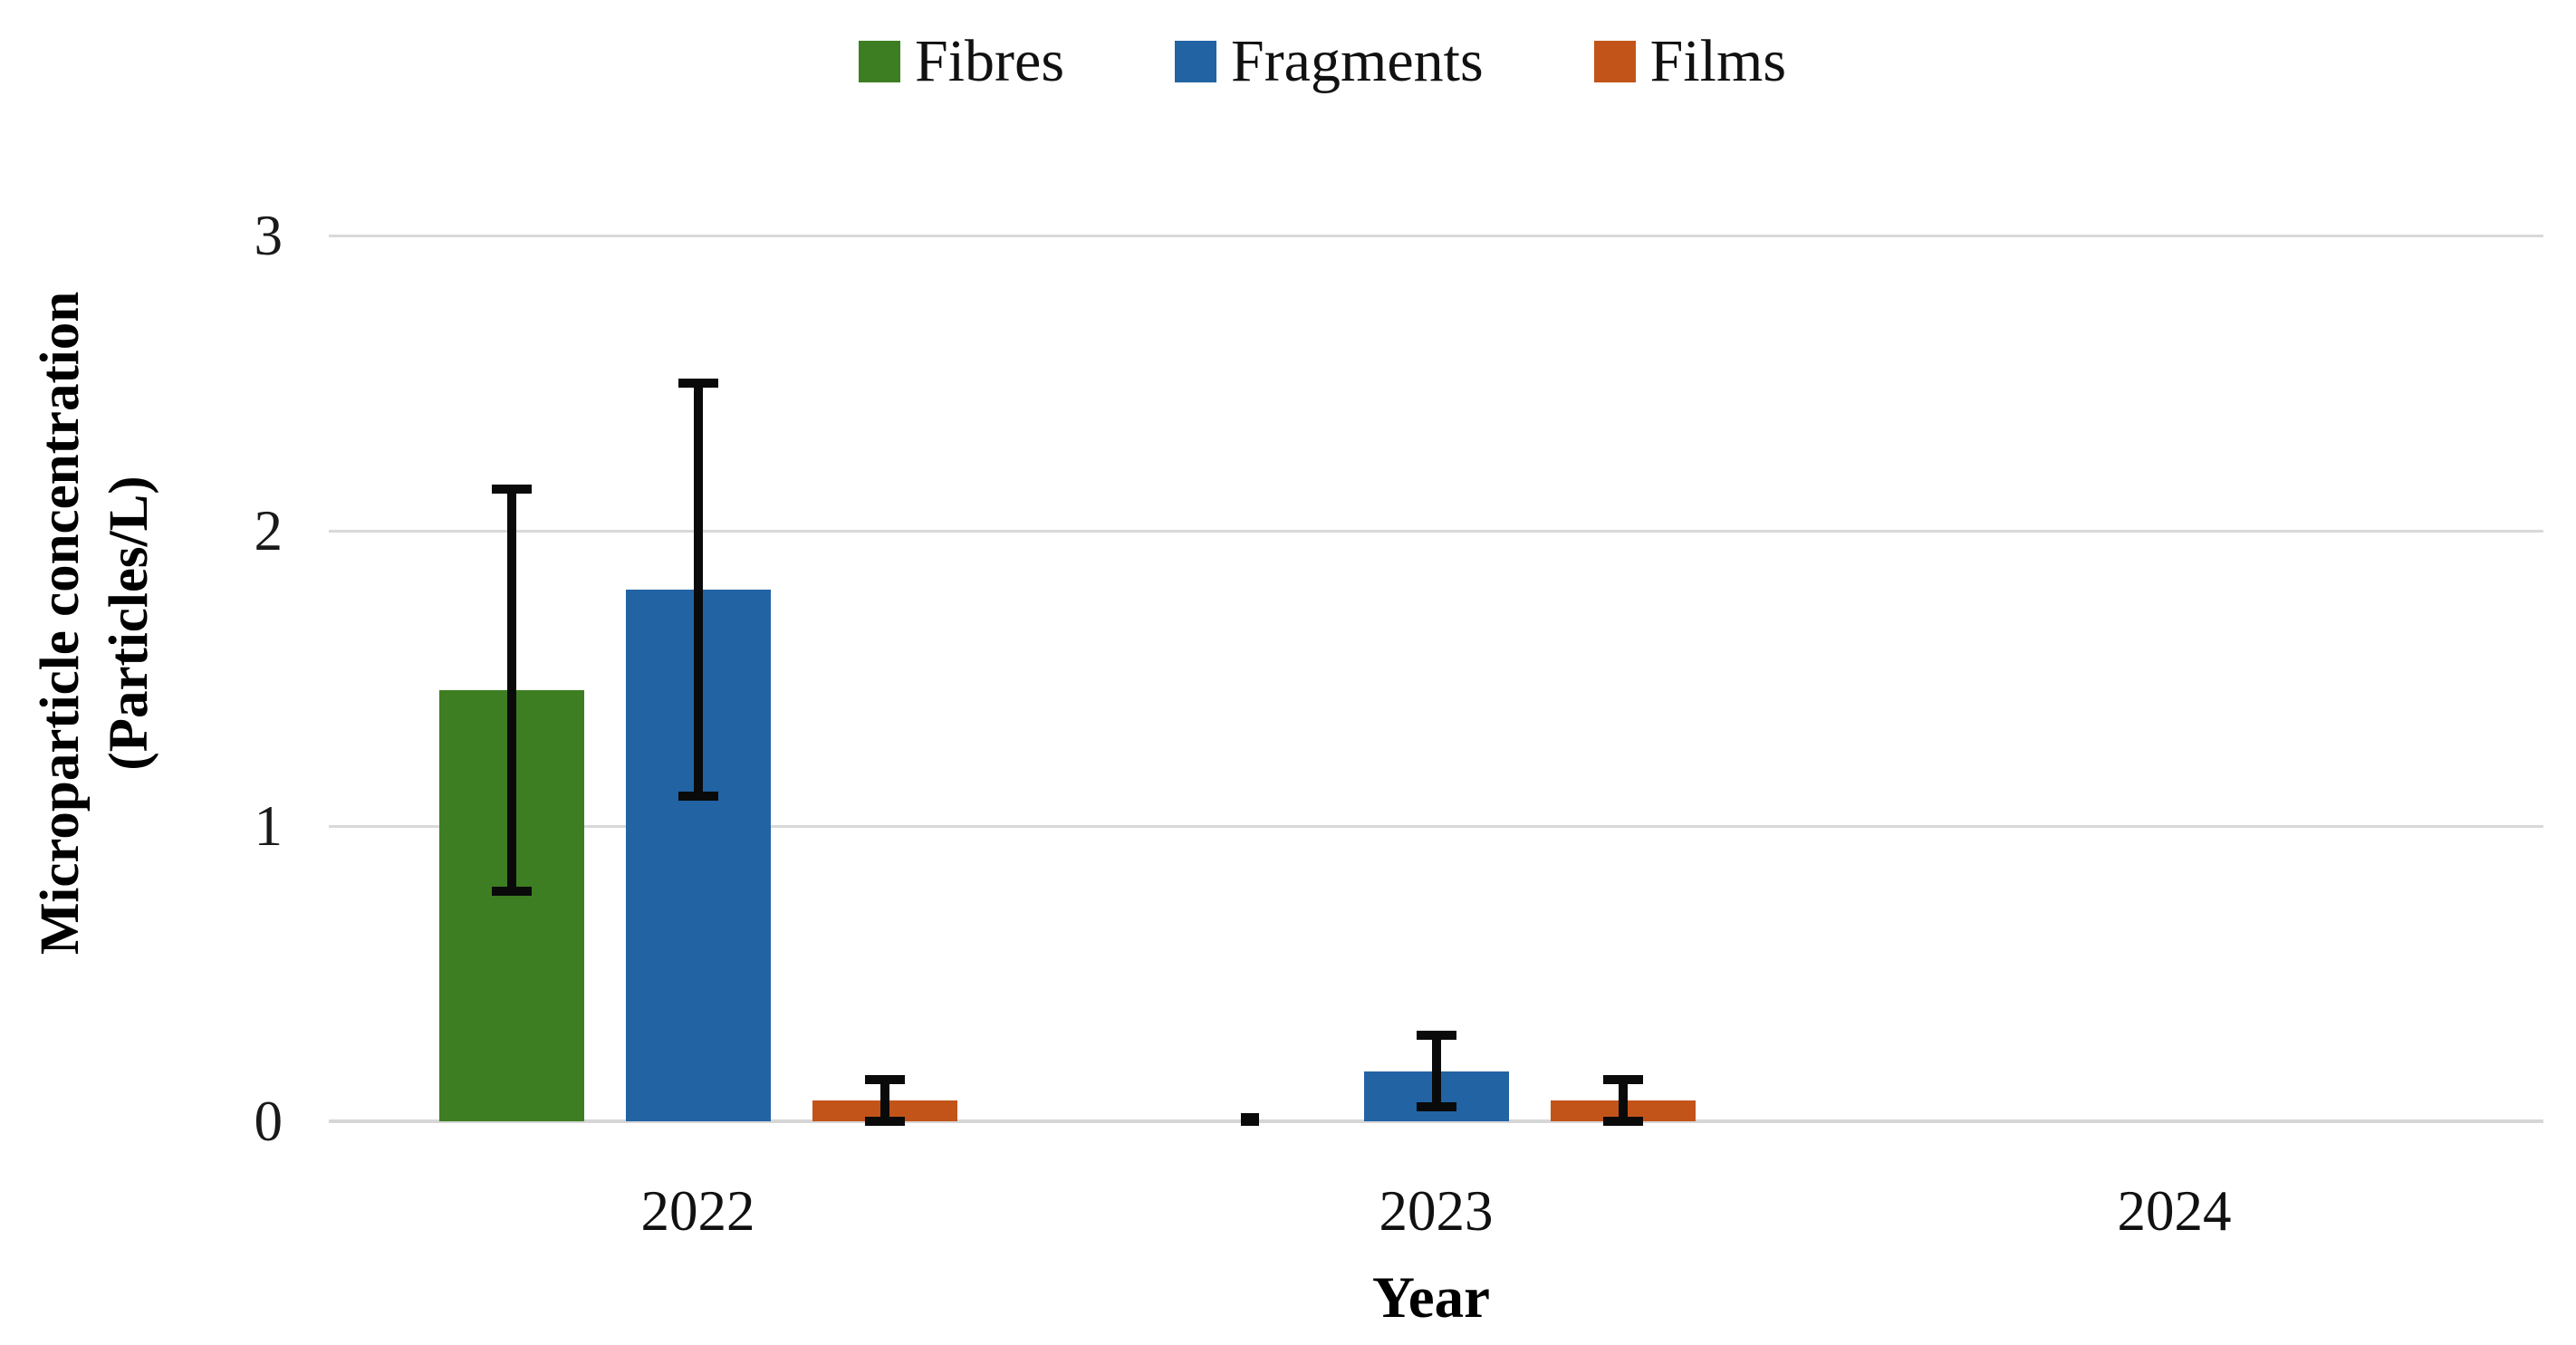 The height and width of the screenshot is (1345, 2576). I want to click on error-cap-low-fragments-2023, so click(1436, 1106).